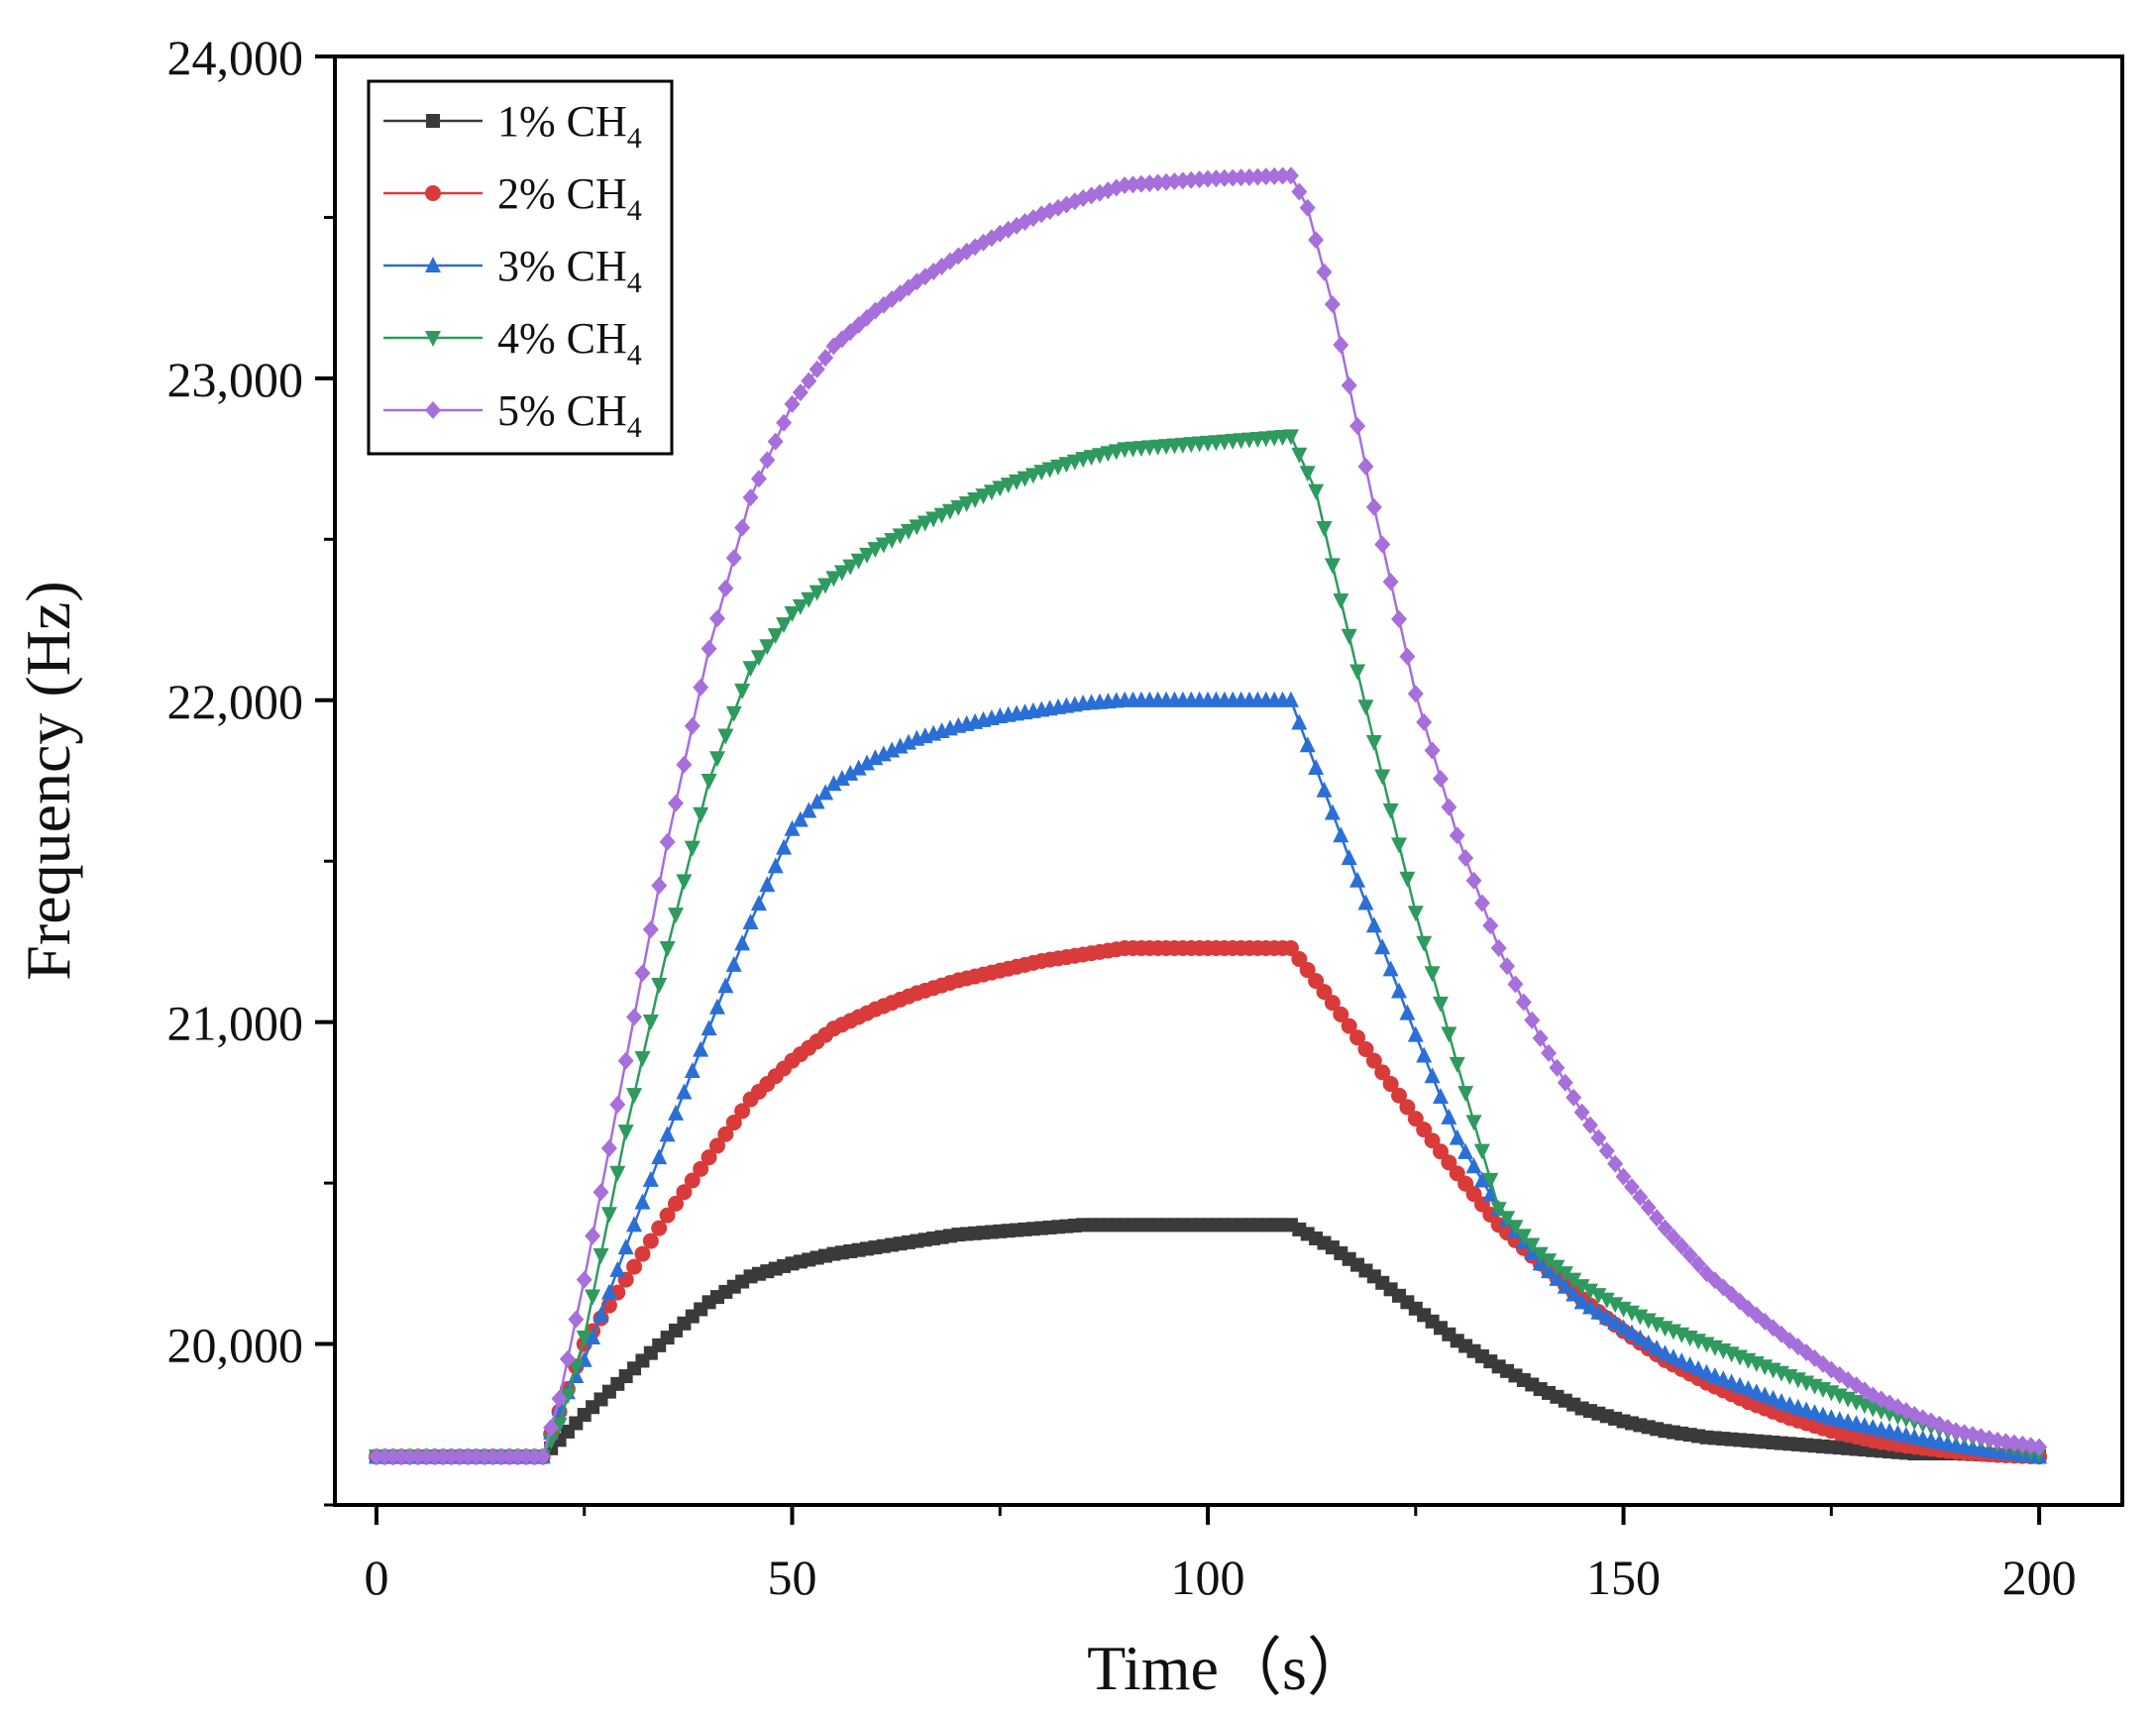 The height and width of the screenshot is (1715, 2156). Describe the element at coordinates (1623, 1577) in the screenshot. I see `x-tick-label: 150` at that location.